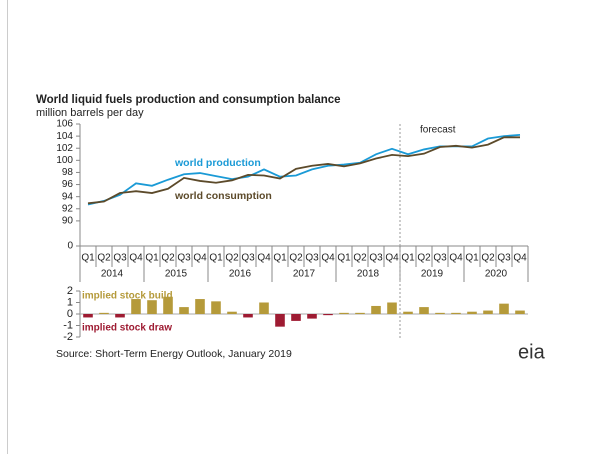  Describe the element at coordinates (217, 163) in the screenshot. I see `series-label: world production` at that location.